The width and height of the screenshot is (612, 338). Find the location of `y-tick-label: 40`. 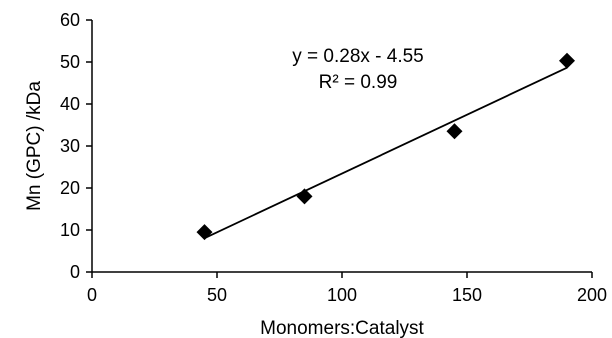

y-tick-label: 40 is located at coordinates (70, 104).